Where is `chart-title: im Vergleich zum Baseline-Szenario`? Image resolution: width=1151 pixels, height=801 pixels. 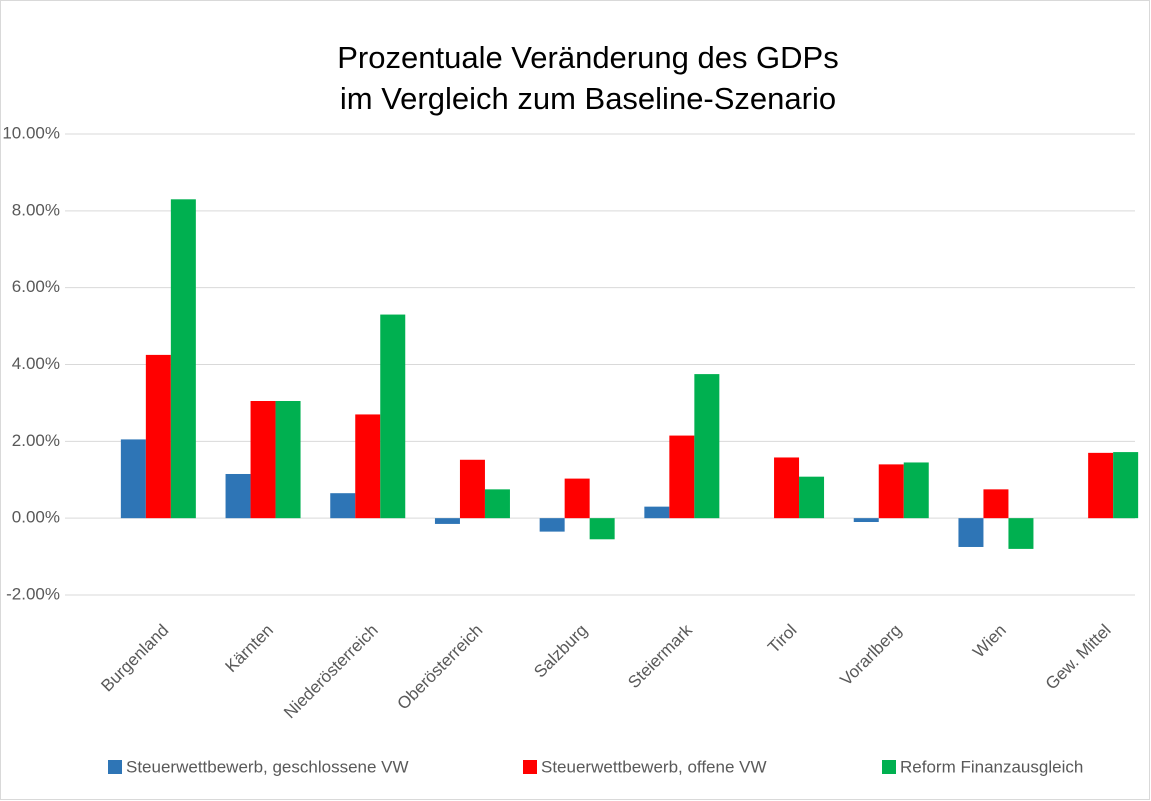 chart-title: im Vergleich zum Baseline-Szenario is located at coordinates (588, 98).